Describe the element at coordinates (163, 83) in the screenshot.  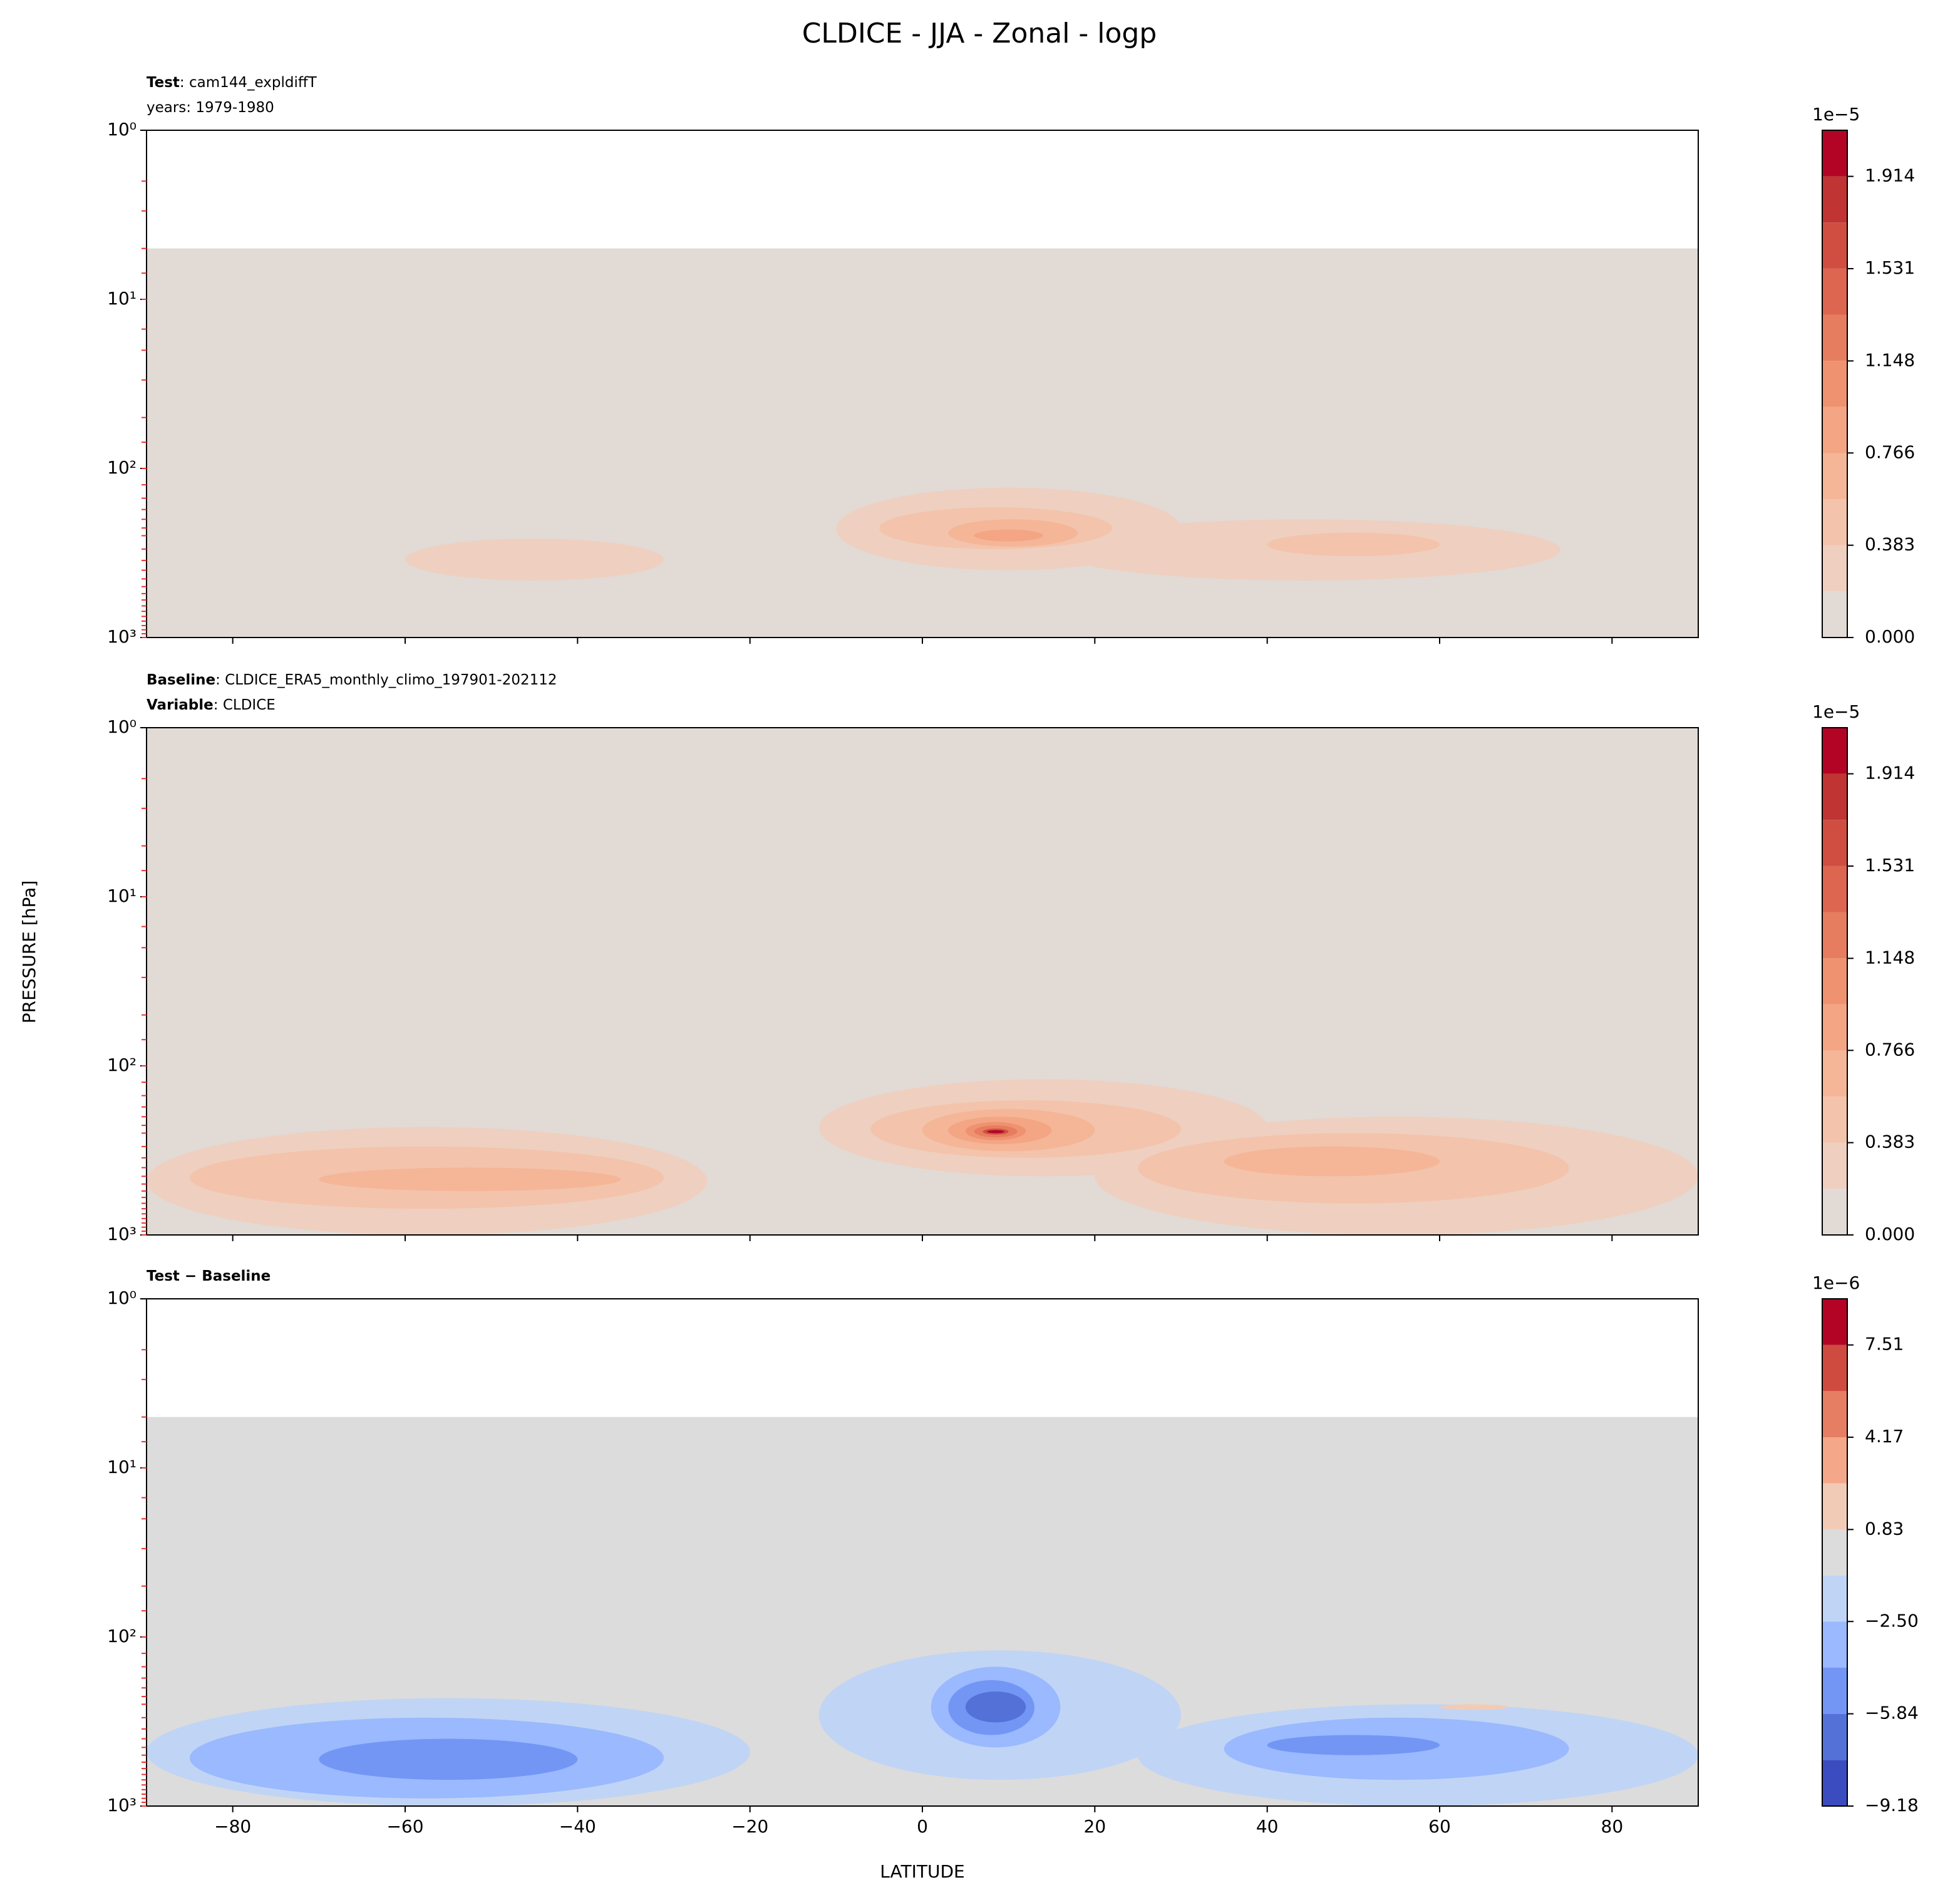
I see `subtitle-bold: Test` at that location.